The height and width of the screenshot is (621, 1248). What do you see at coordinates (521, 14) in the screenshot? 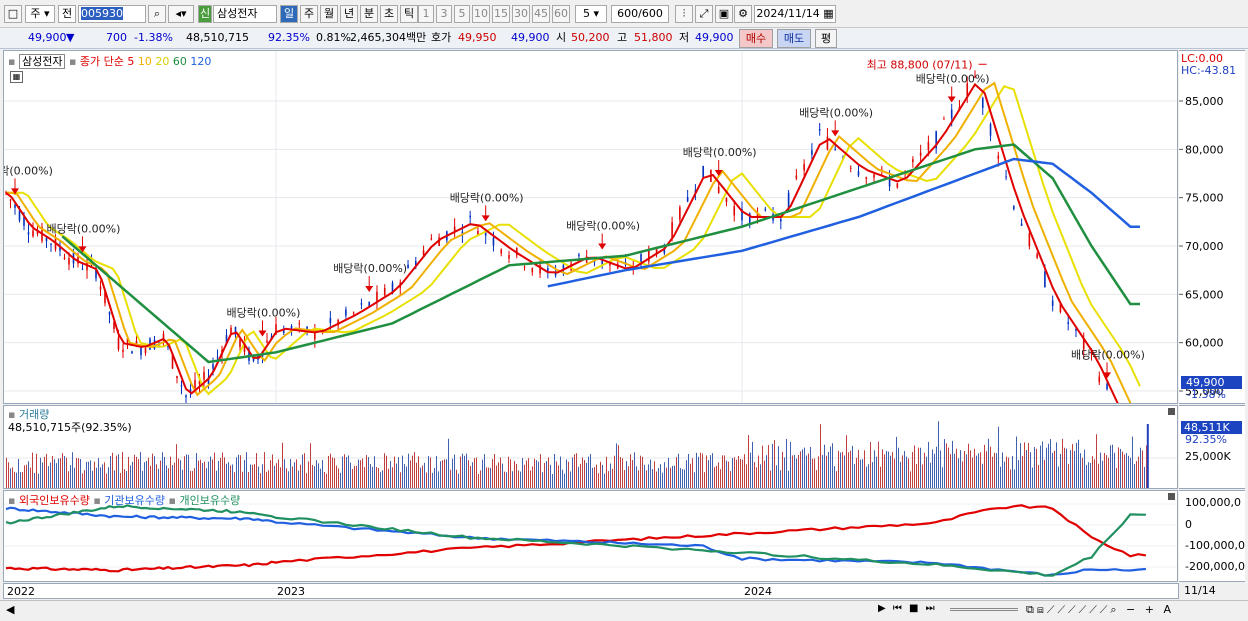
I see `interval-button: 30` at bounding box center [521, 14].